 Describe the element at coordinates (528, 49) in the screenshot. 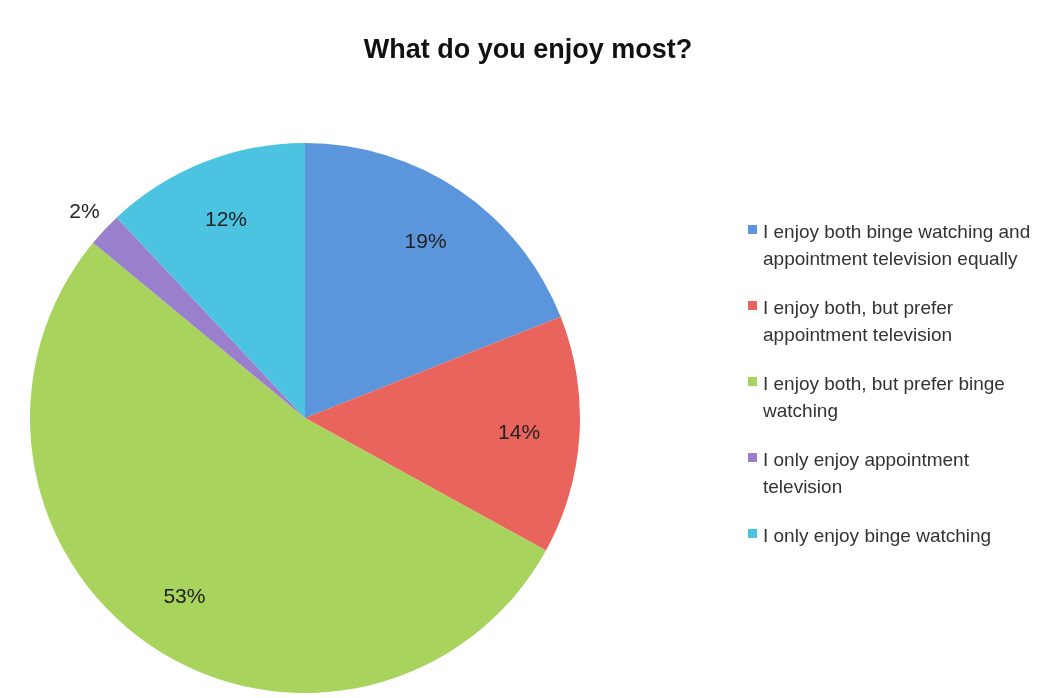

I see `chart-title: What do you enjoy most?` at that location.